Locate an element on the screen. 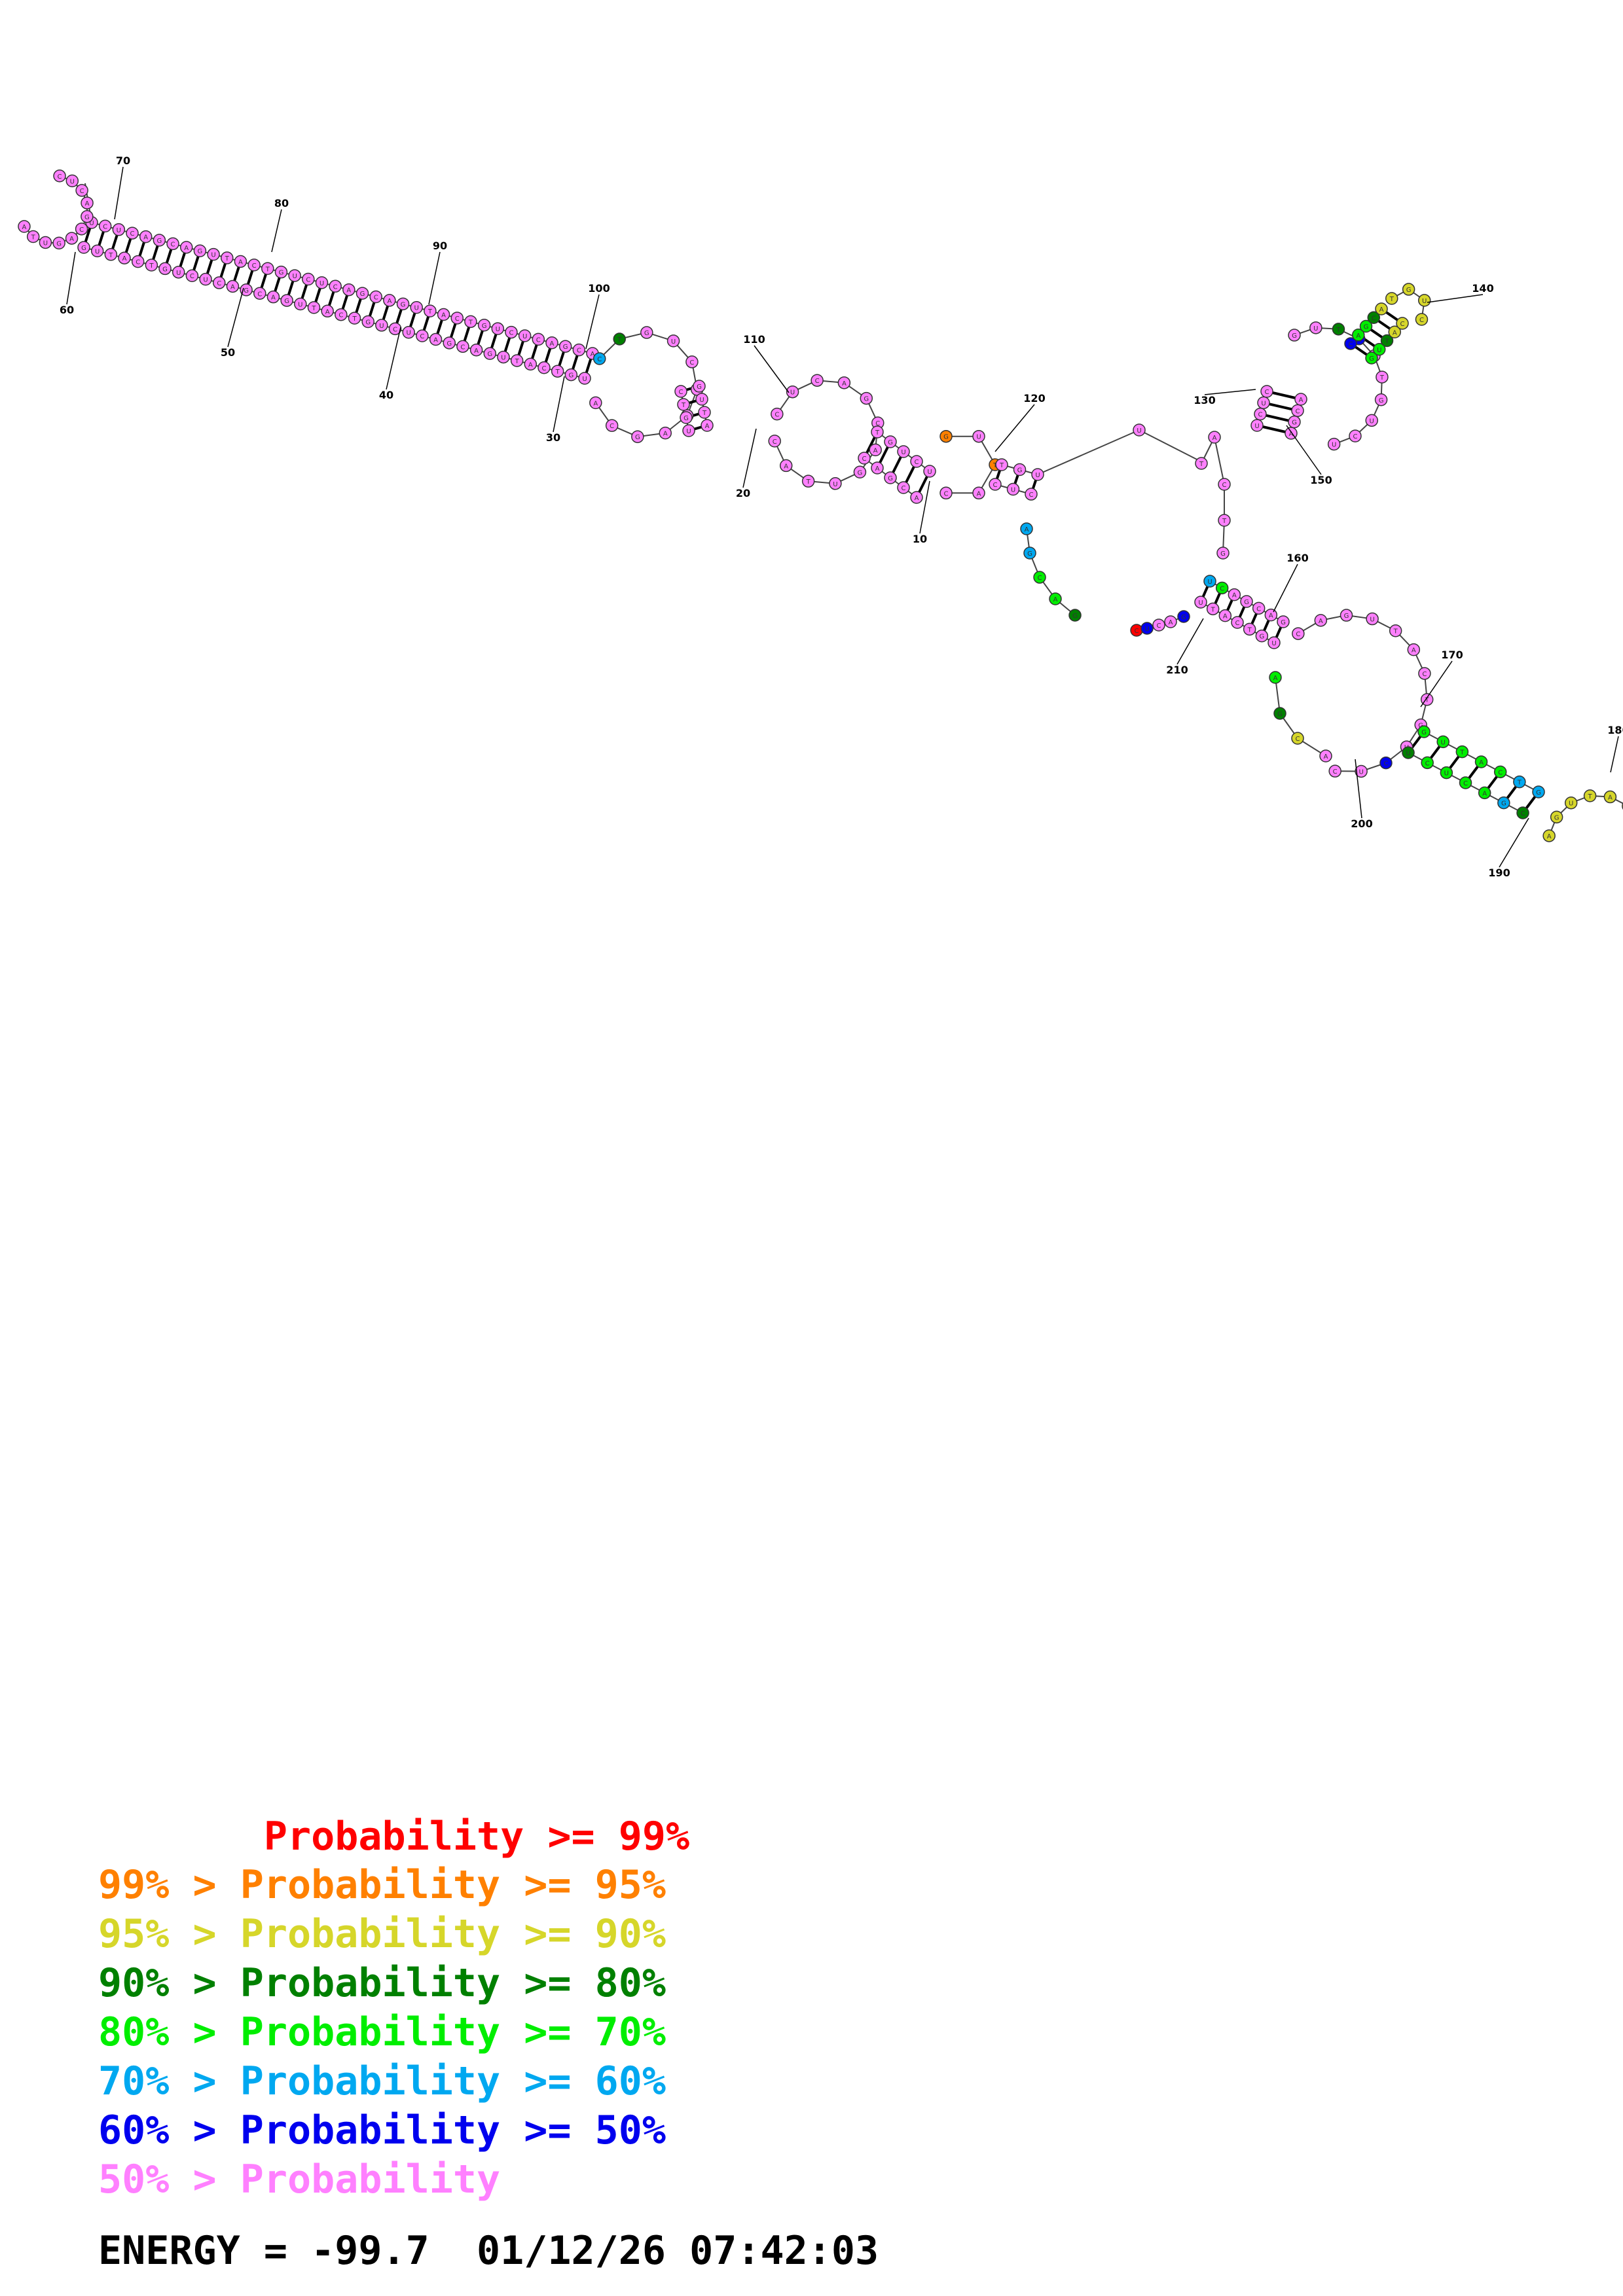 This screenshot has height=2296, width=1623. position-label: 10 is located at coordinates (920, 539).